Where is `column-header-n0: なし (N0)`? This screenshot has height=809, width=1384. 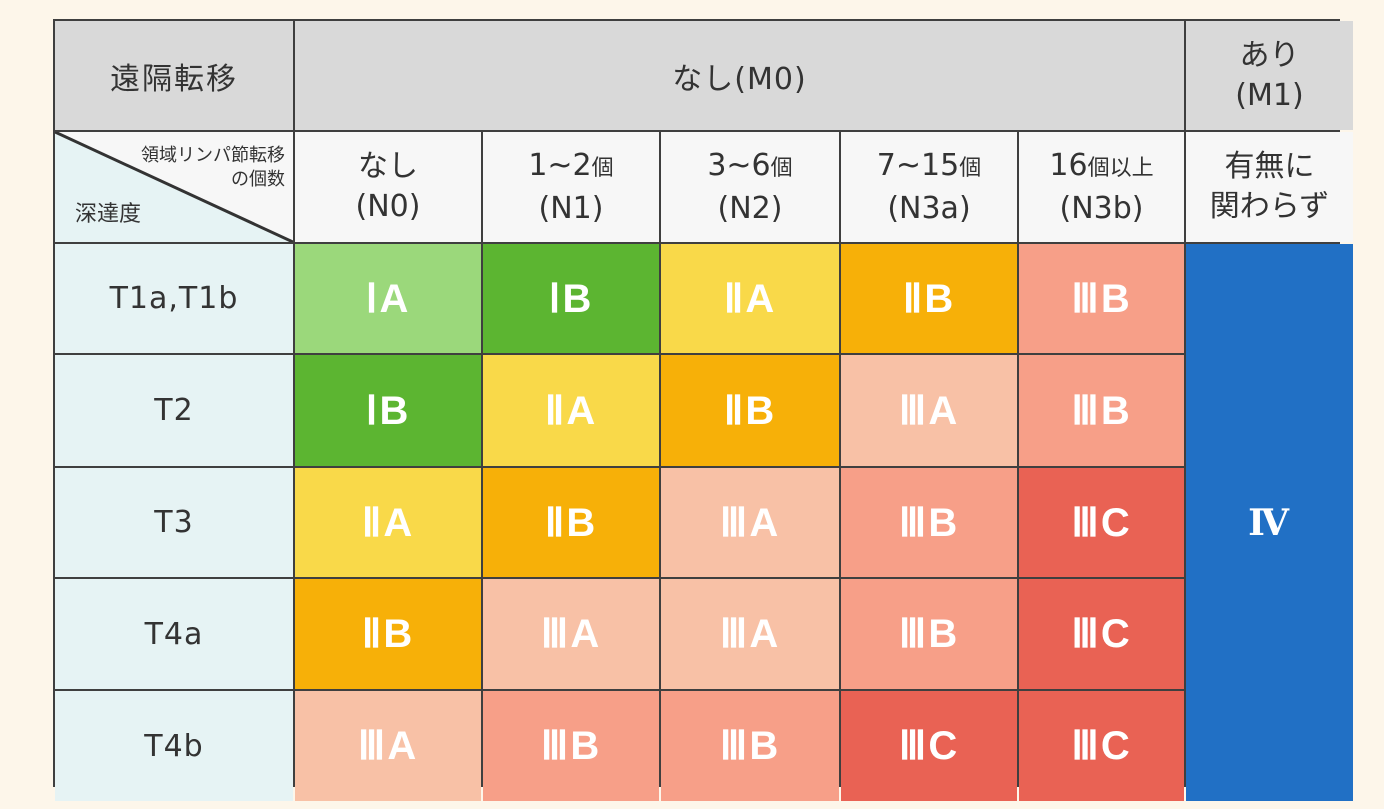
column-header-n0: なし (N0) is located at coordinates (388, 187).